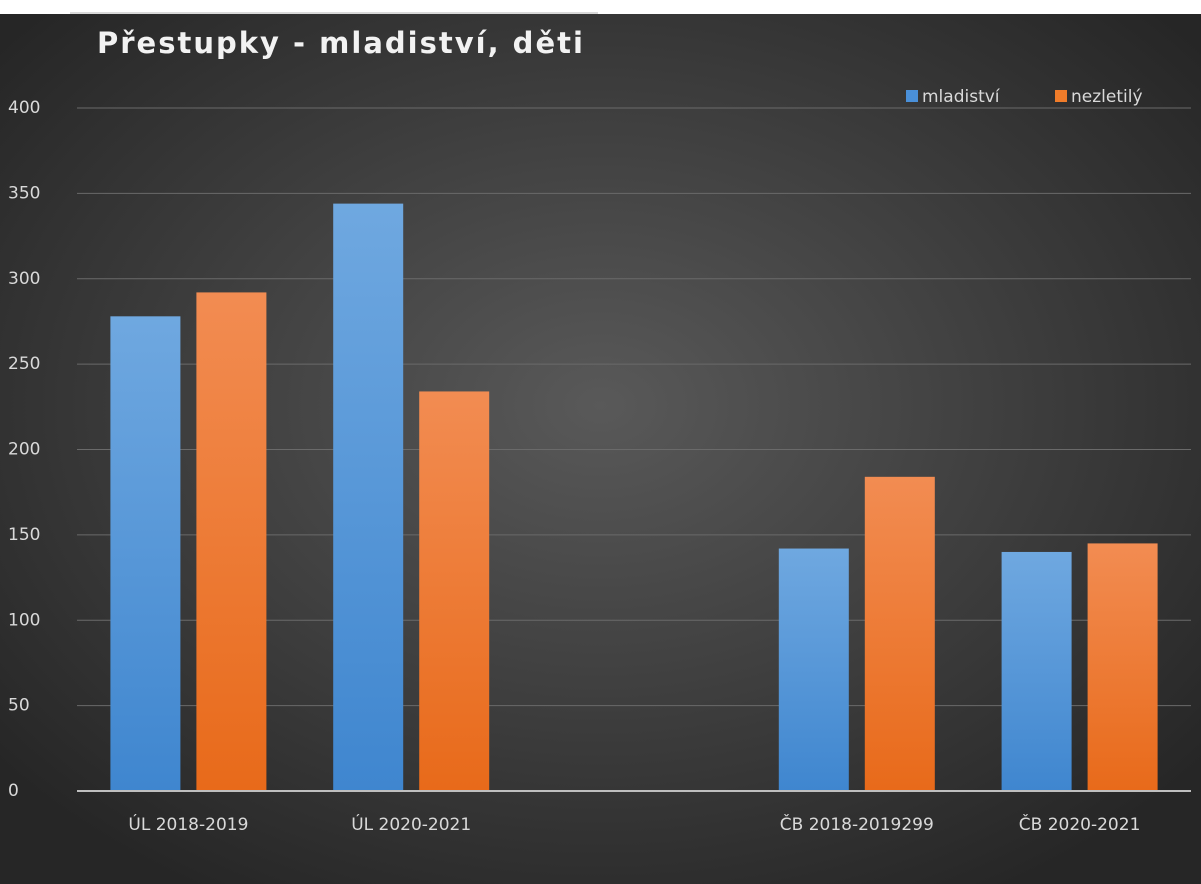 This screenshot has height=884, width=1201. I want to click on legend-label: nezletilý, so click(1107, 97).